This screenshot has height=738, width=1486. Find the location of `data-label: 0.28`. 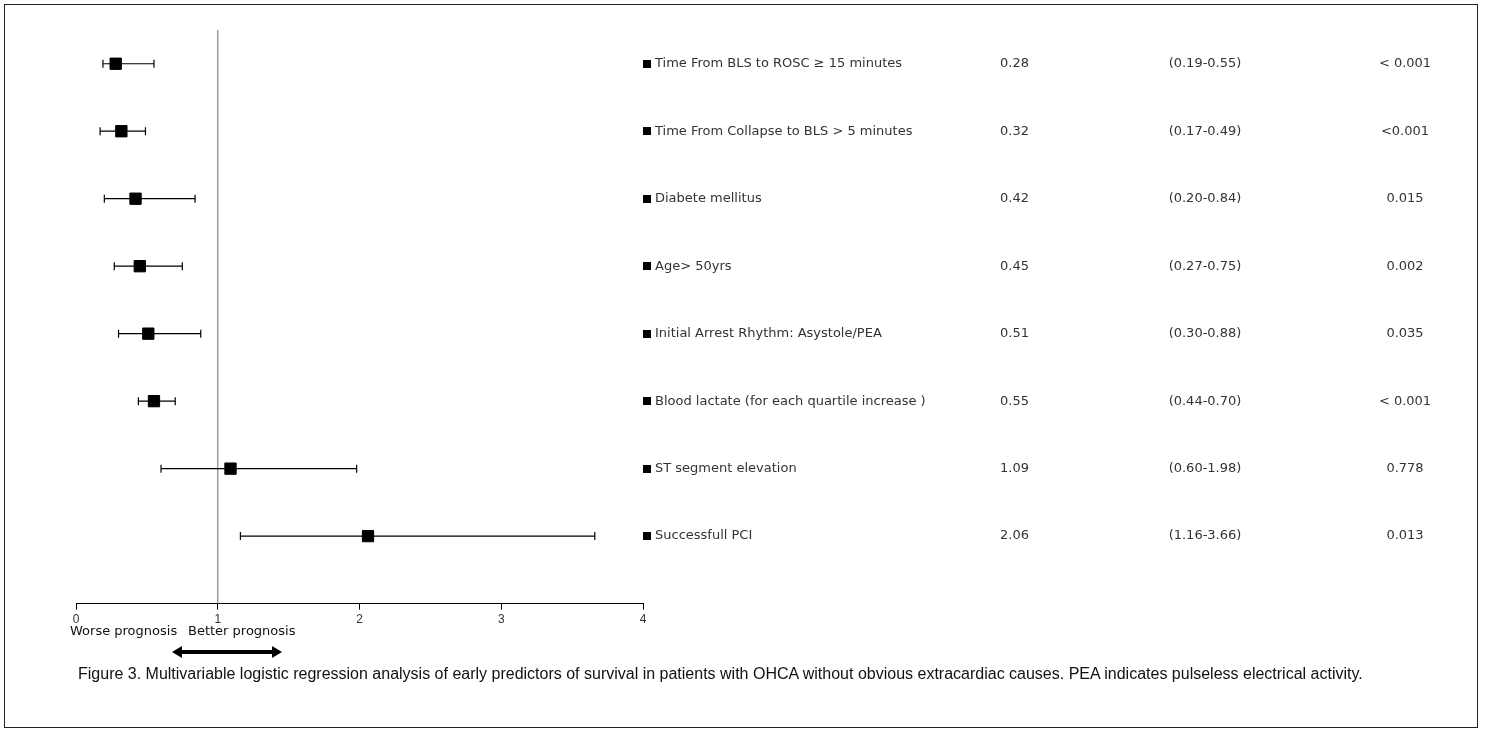

data-label: 0.28 is located at coordinates (1014, 63).